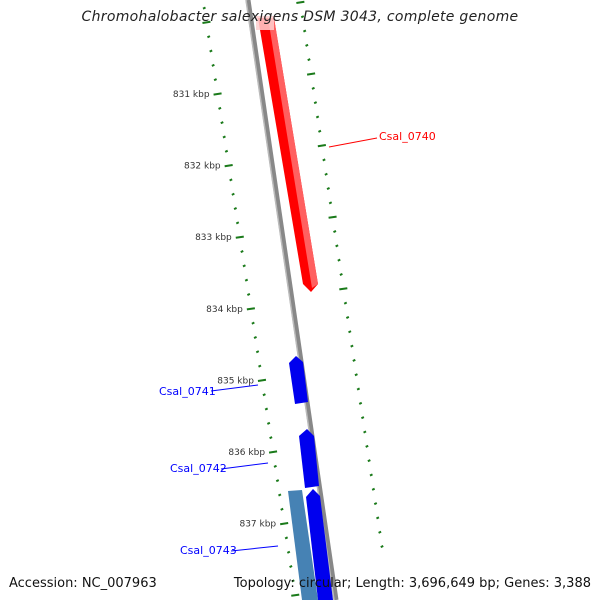 This screenshot has height=600, width=600. I want to click on gene-label-csal-0742: Csal_0742, so click(198, 468).